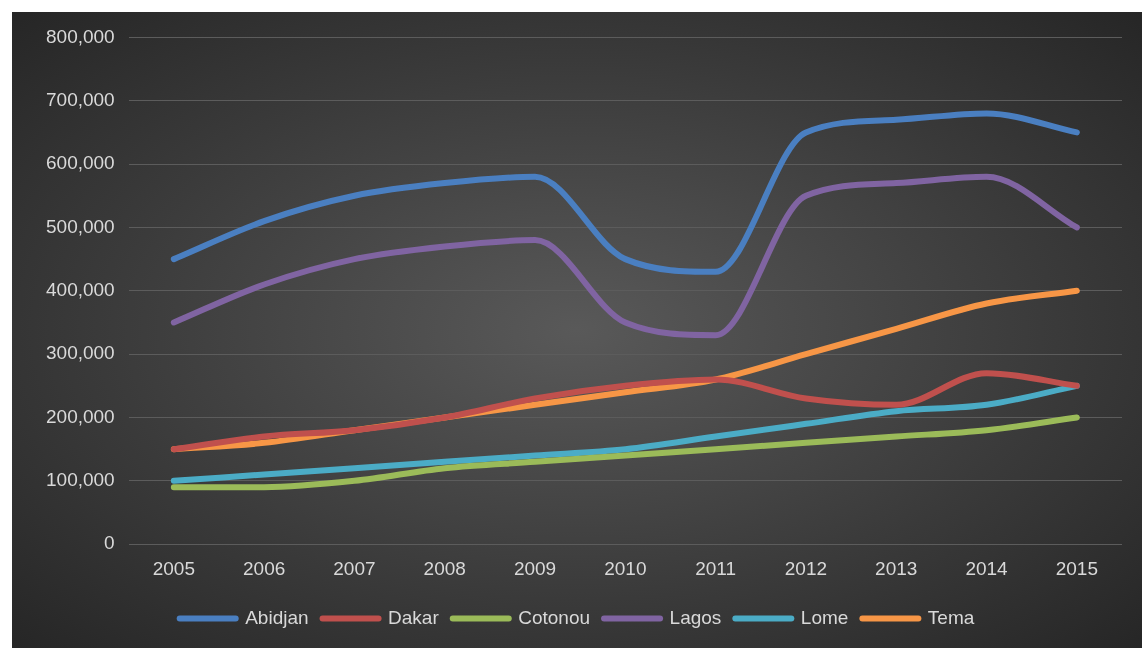 This screenshot has height=648, width=1142. What do you see at coordinates (264, 568) in the screenshot?
I see `x-tick-label: 2006` at bounding box center [264, 568].